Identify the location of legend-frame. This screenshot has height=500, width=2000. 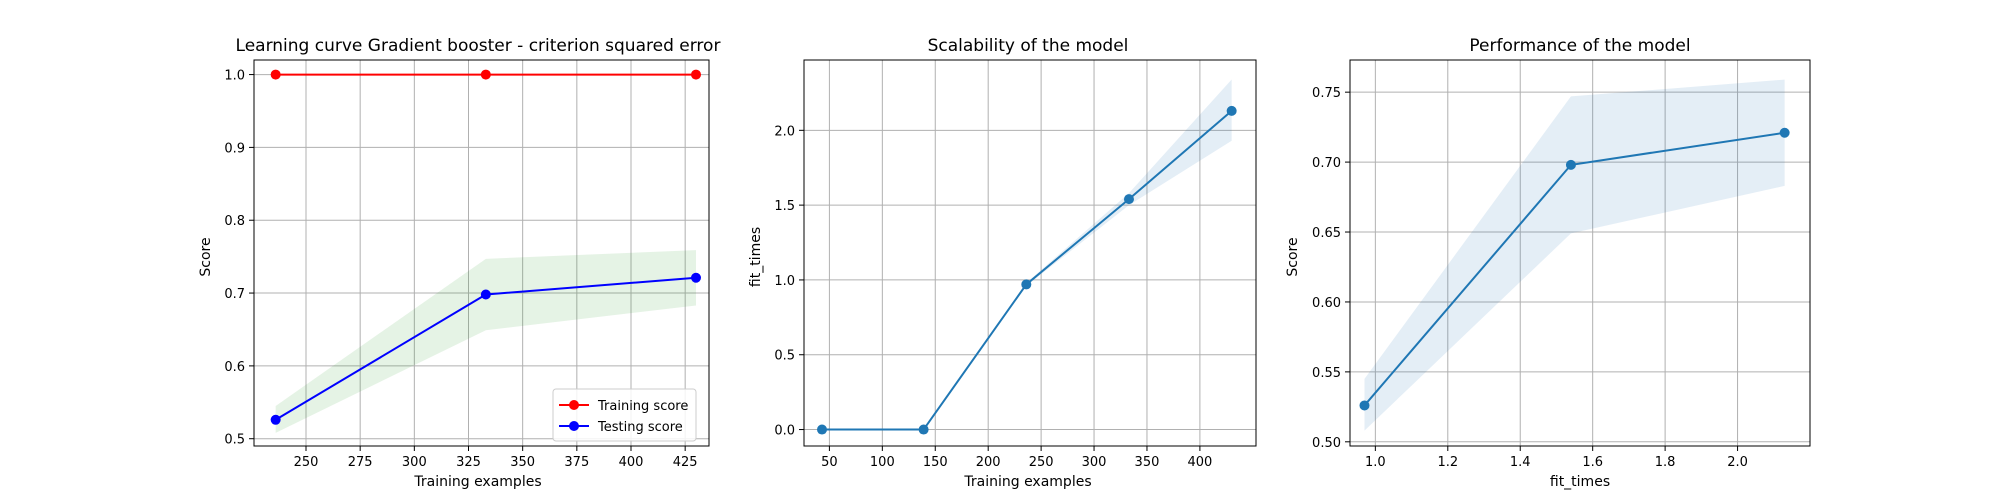
(624, 415).